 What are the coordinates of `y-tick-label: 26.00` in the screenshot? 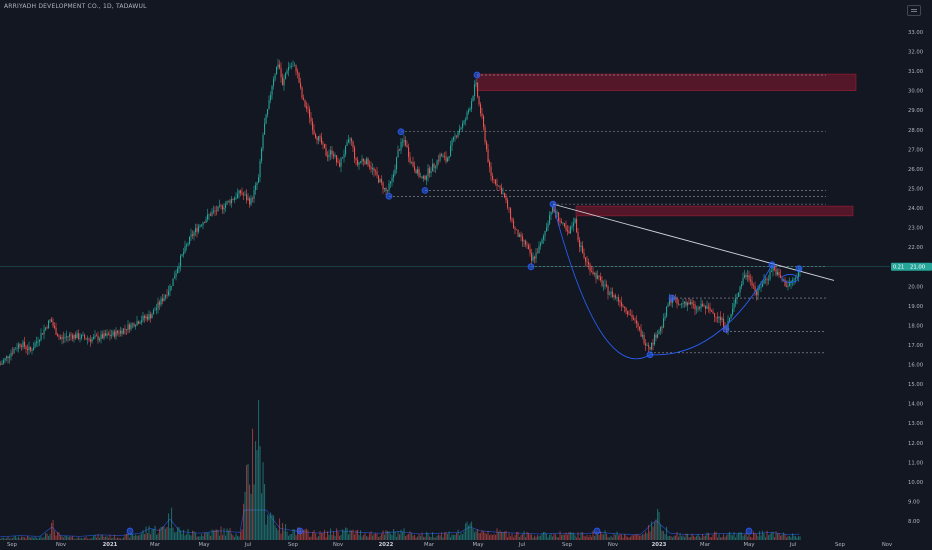 It's located at (916, 170).